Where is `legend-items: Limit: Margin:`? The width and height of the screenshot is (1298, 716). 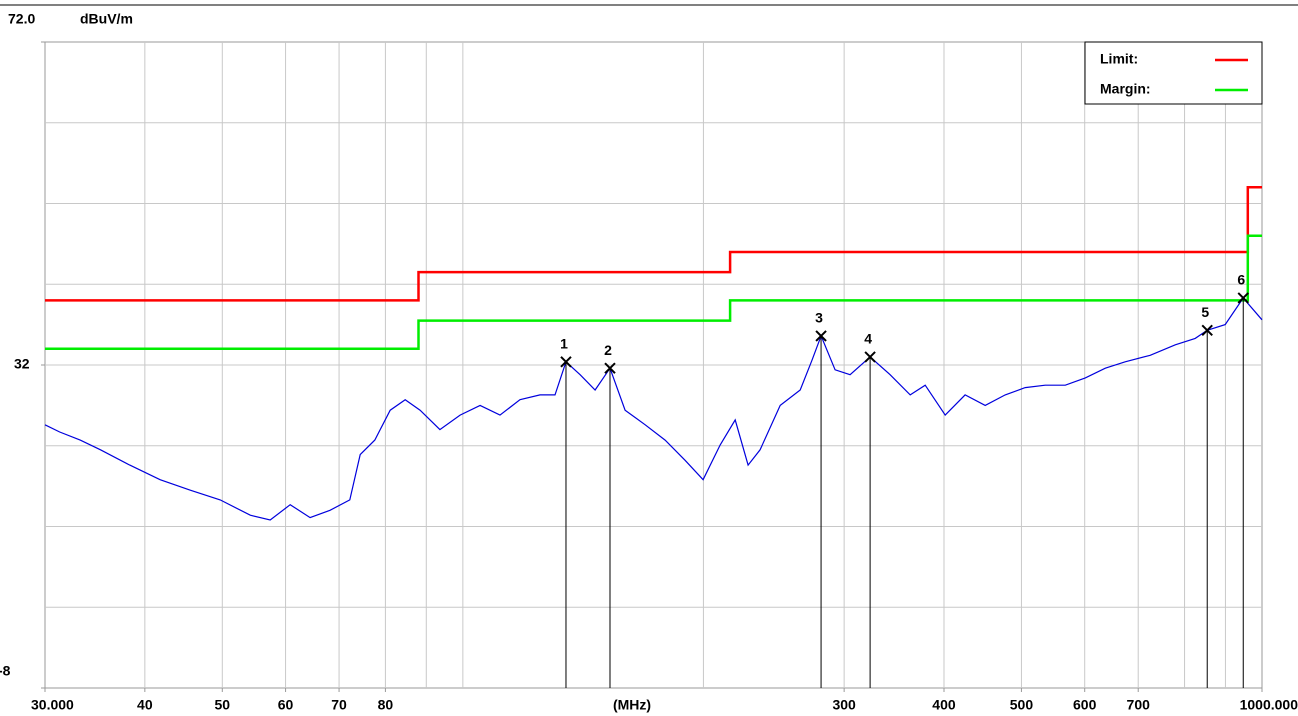 legend-items: Limit: Margin: is located at coordinates (1174, 74).